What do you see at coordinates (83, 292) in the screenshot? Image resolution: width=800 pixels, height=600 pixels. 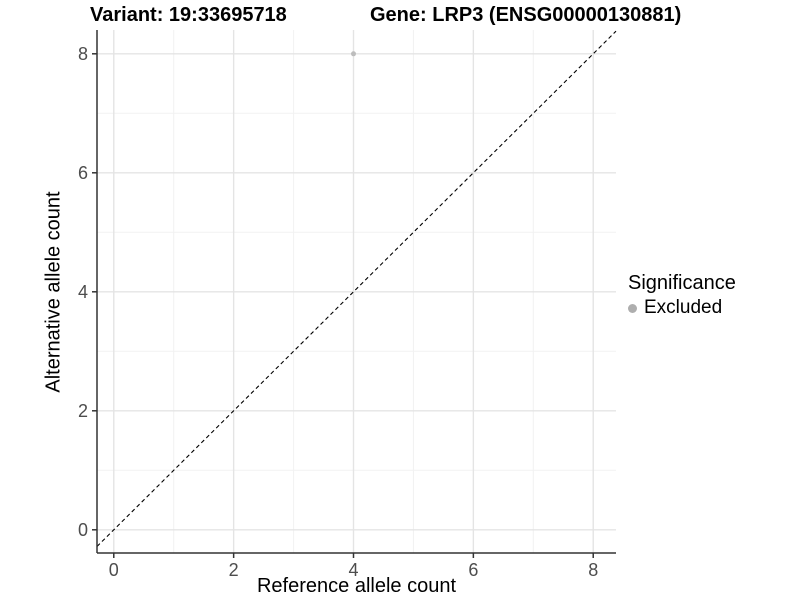 I see `y-tick-label: 4` at bounding box center [83, 292].